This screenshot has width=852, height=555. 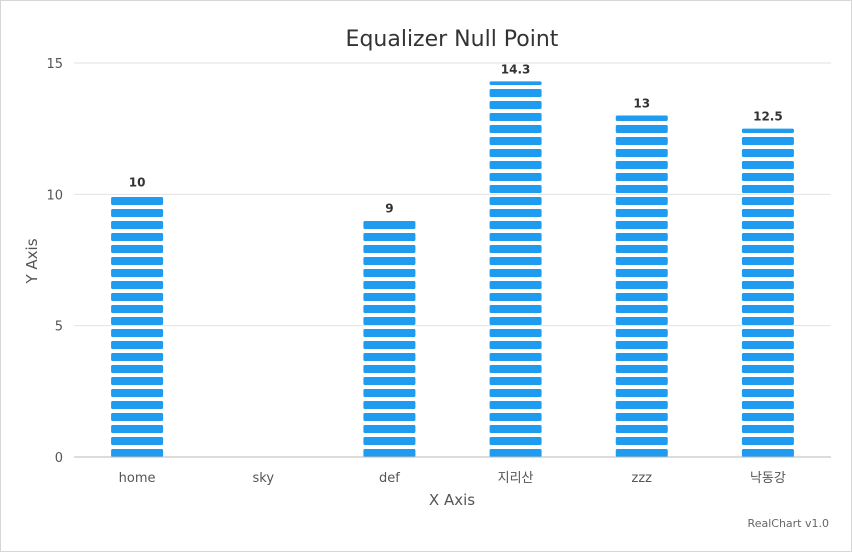 What do you see at coordinates (389, 209) in the screenshot?
I see `data-label: 9` at bounding box center [389, 209].